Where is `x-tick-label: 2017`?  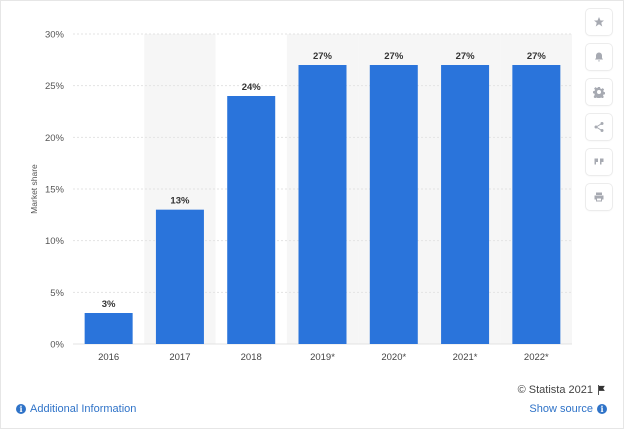 x-tick-label: 2017 is located at coordinates (179, 357).